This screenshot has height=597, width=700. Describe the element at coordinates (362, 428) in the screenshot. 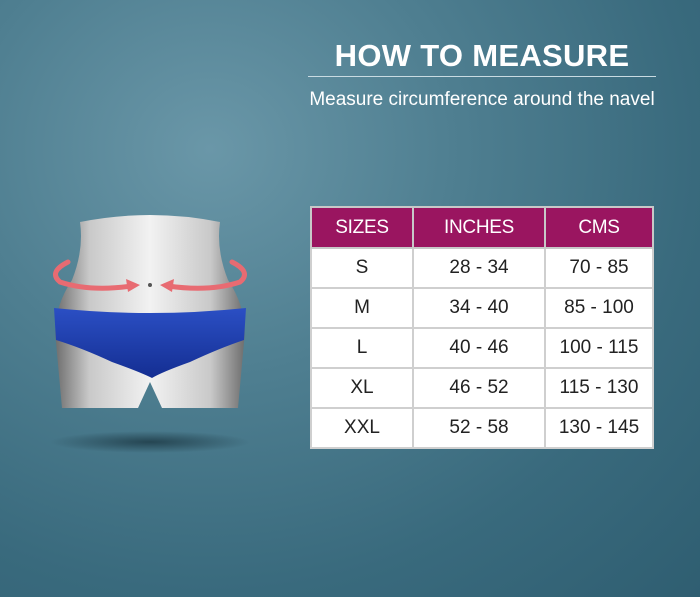

I see `size-cell: XXL` at that location.